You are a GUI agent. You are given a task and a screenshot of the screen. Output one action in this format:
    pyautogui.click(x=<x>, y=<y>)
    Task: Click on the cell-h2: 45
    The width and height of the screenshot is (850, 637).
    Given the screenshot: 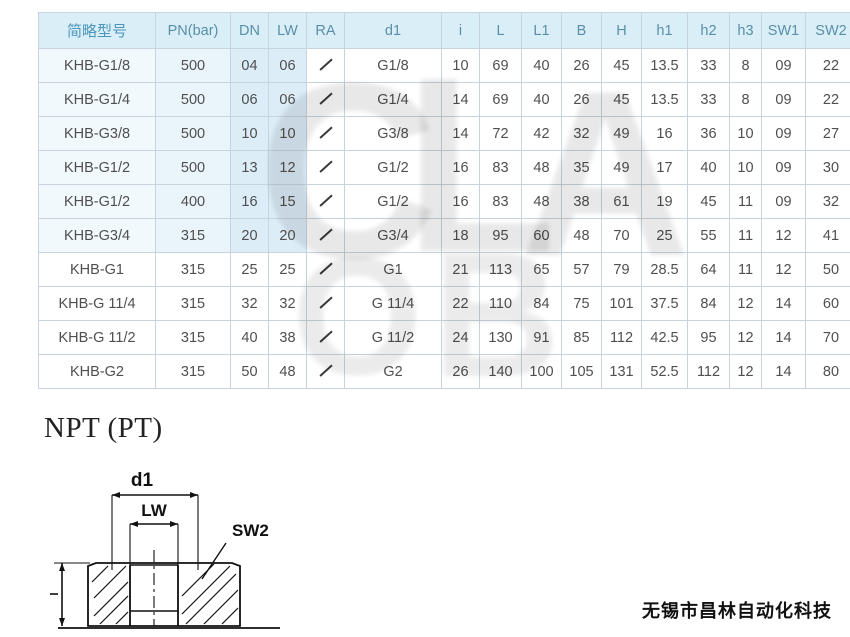 What is the action you would take?
    pyautogui.click(x=708, y=201)
    